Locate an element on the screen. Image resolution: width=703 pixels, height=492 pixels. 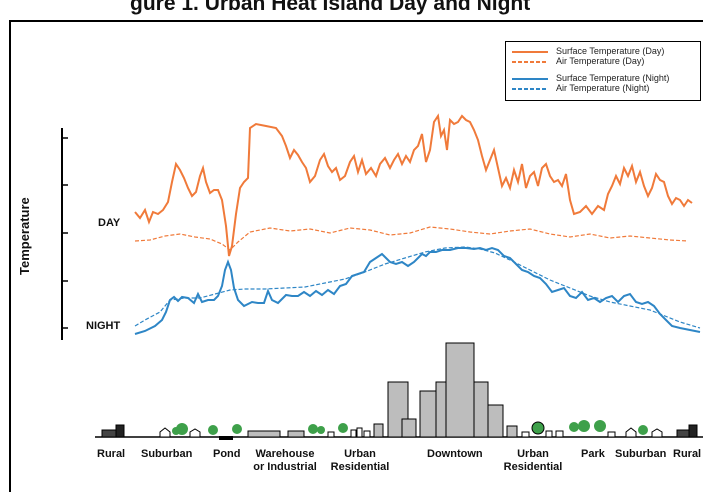
day-label: DAY is located at coordinates (109, 223).